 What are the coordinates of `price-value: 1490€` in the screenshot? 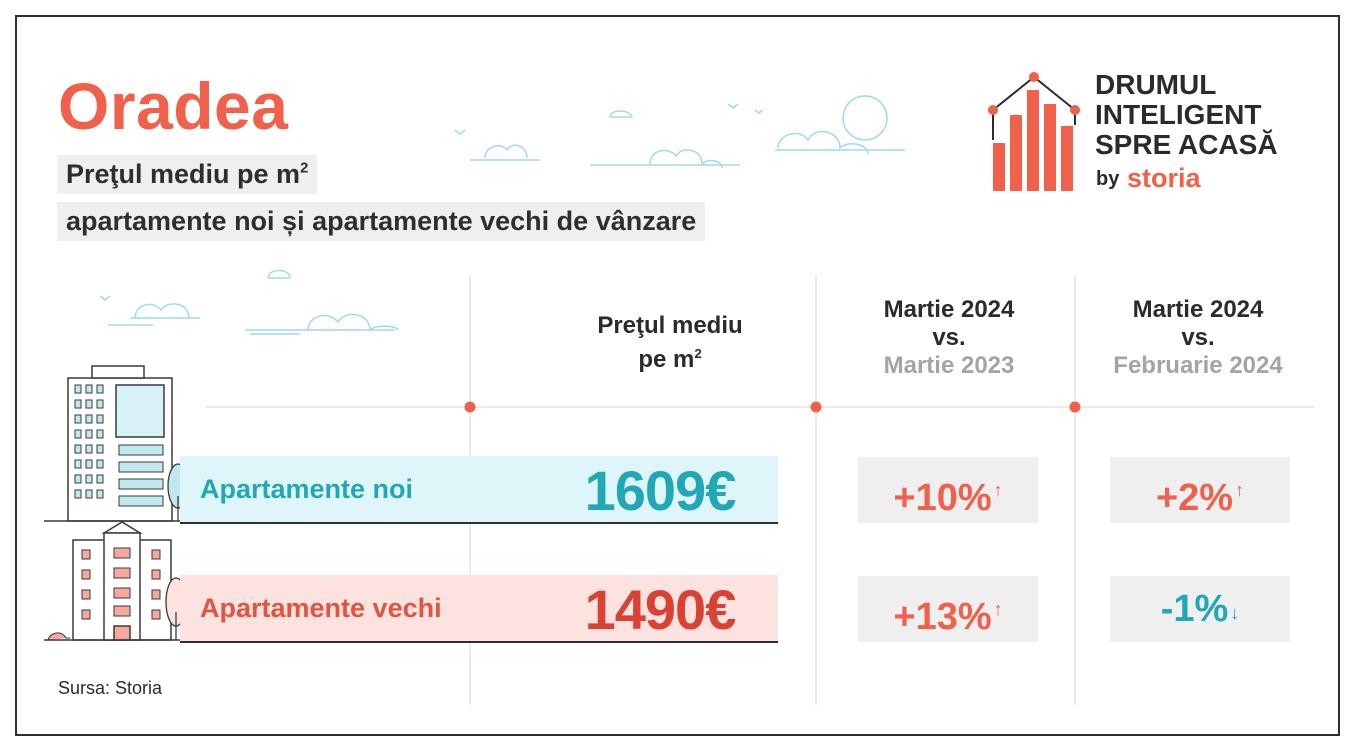 It's located at (660, 609).